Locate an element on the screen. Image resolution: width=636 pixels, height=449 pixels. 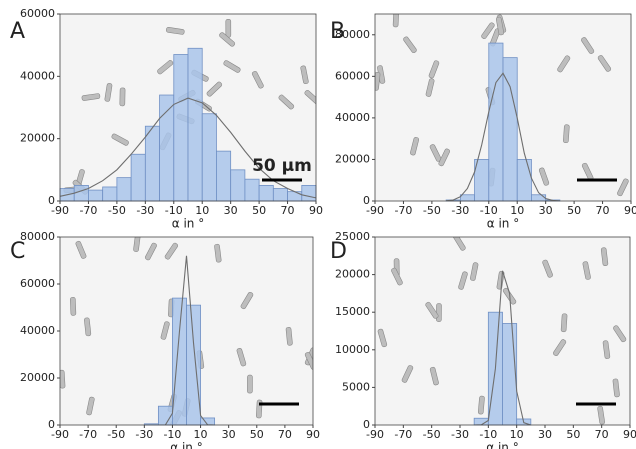
x-tick-label: -90 is located at coordinates (375, 210).